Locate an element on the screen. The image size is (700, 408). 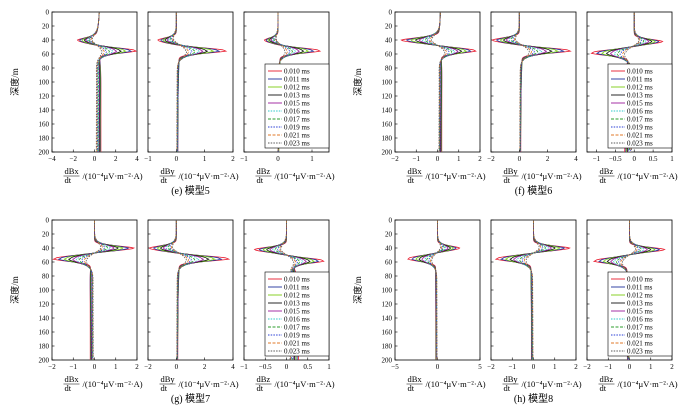
y-tick-label: 200 is located at coordinates (44, 360).